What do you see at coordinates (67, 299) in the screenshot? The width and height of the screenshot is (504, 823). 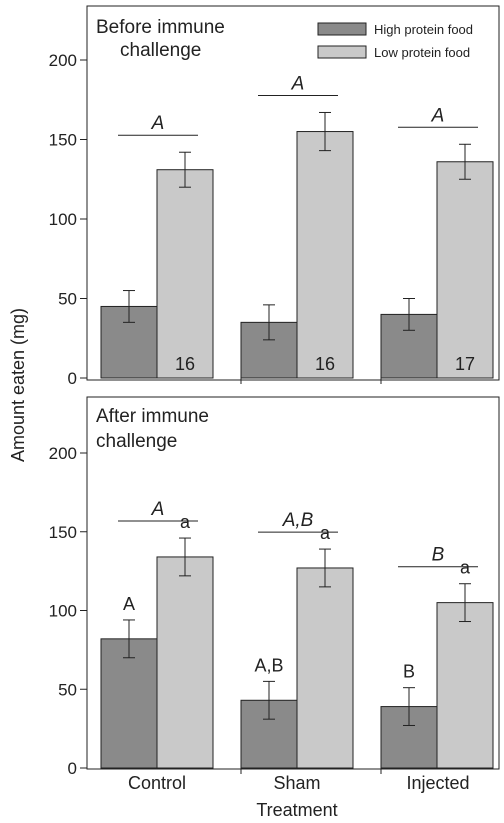 I see `y-tick-label-before-50: 50` at bounding box center [67, 299].